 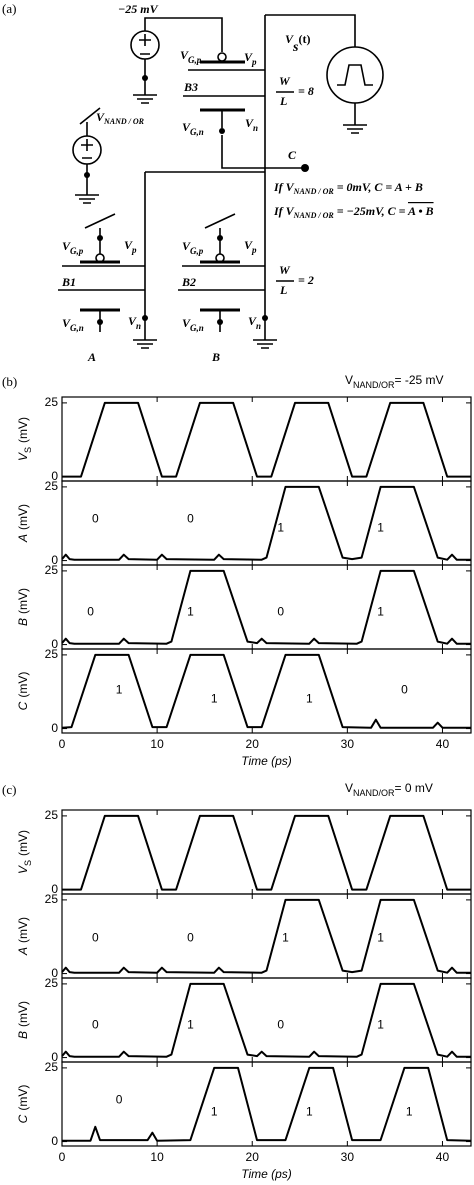 What do you see at coordinates (157, 1157) in the screenshot?
I see `x-tick-label: 10` at bounding box center [157, 1157].